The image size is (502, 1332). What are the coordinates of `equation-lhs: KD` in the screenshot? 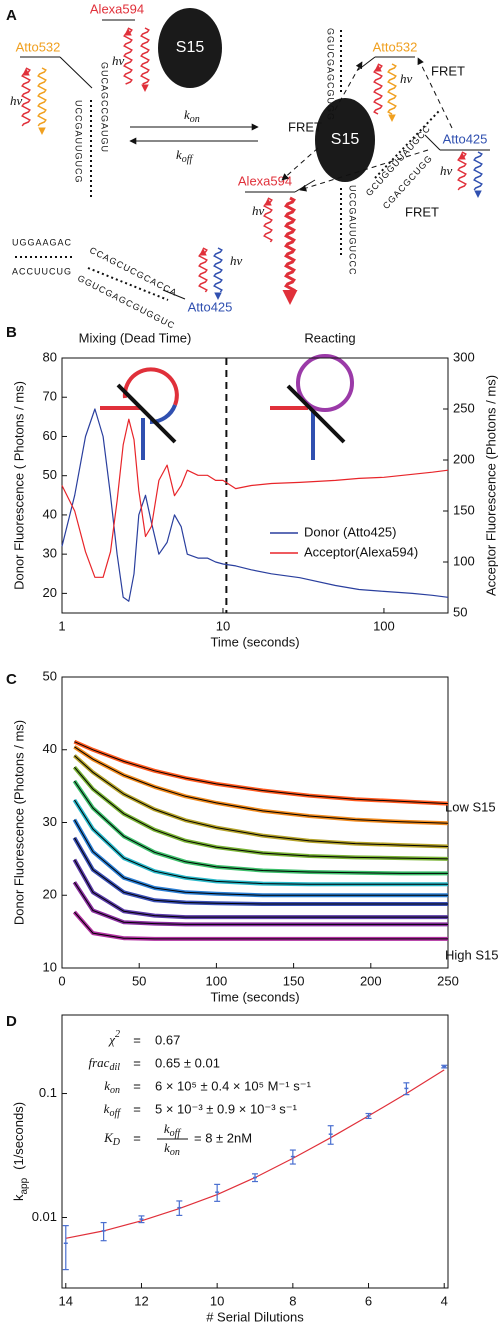 It's located at (112, 1139).